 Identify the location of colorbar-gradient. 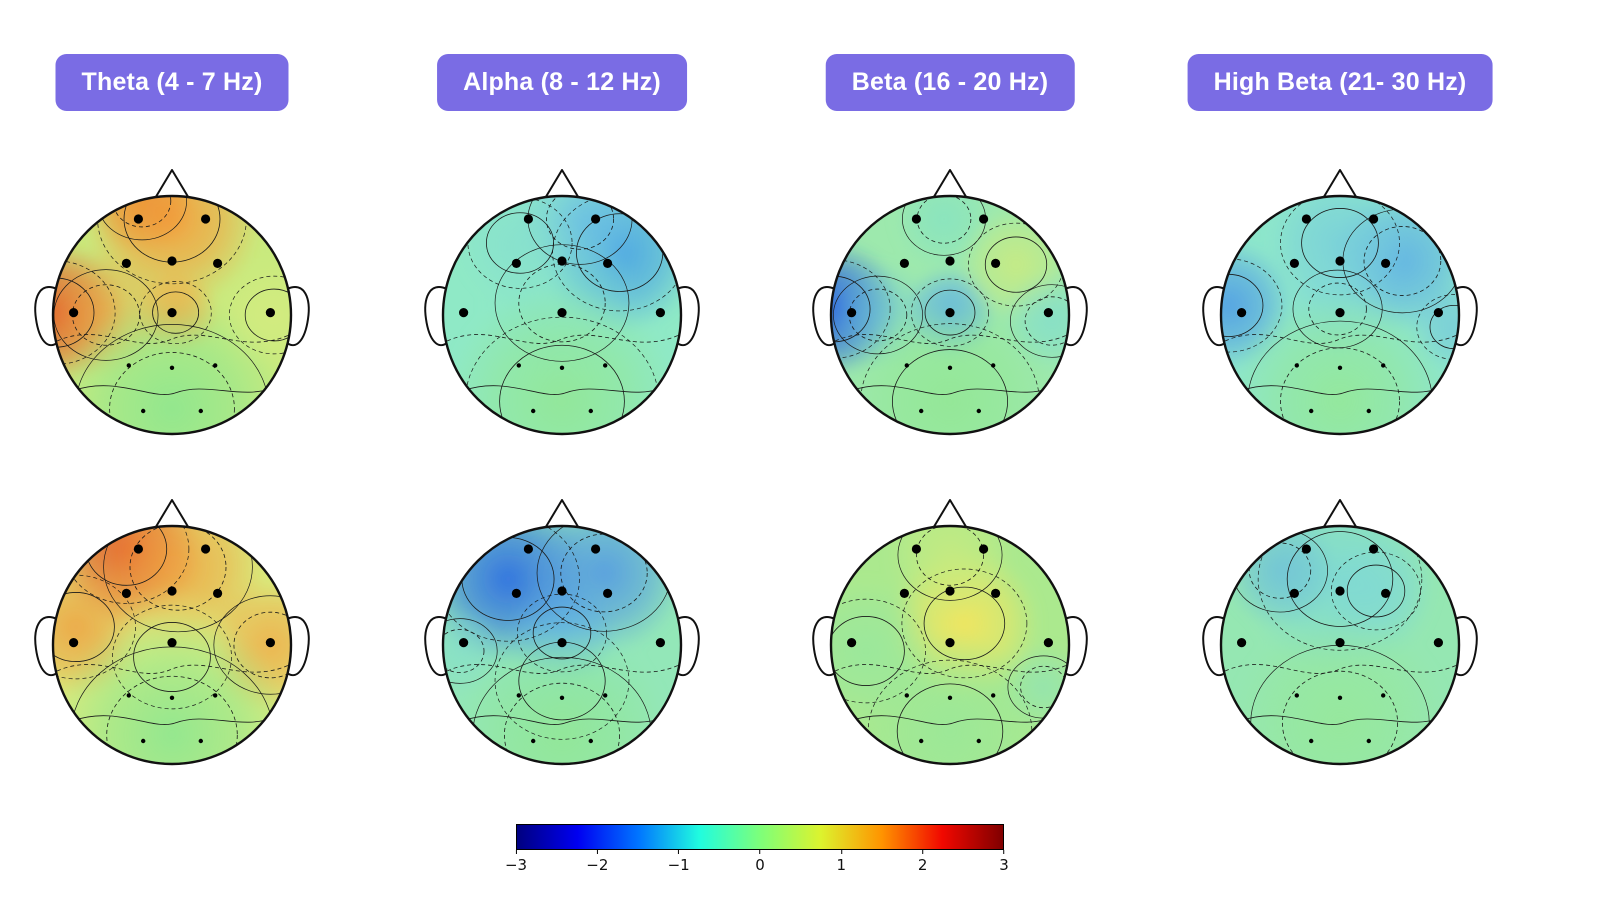
(760, 837).